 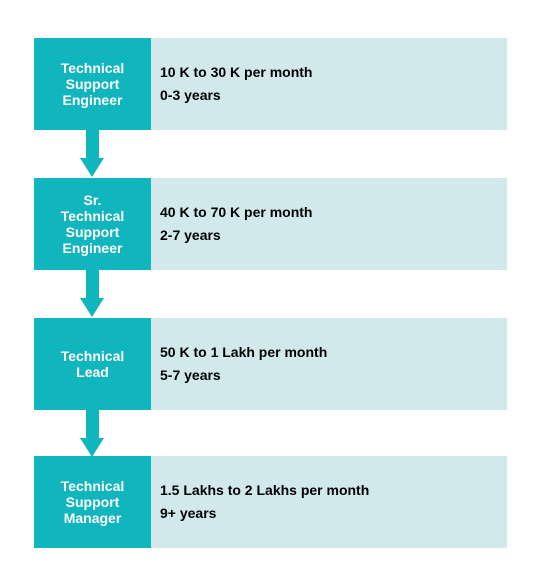 What do you see at coordinates (236, 212) in the screenshot?
I see `salary-text: 40 K to 70 K per month` at bounding box center [236, 212].